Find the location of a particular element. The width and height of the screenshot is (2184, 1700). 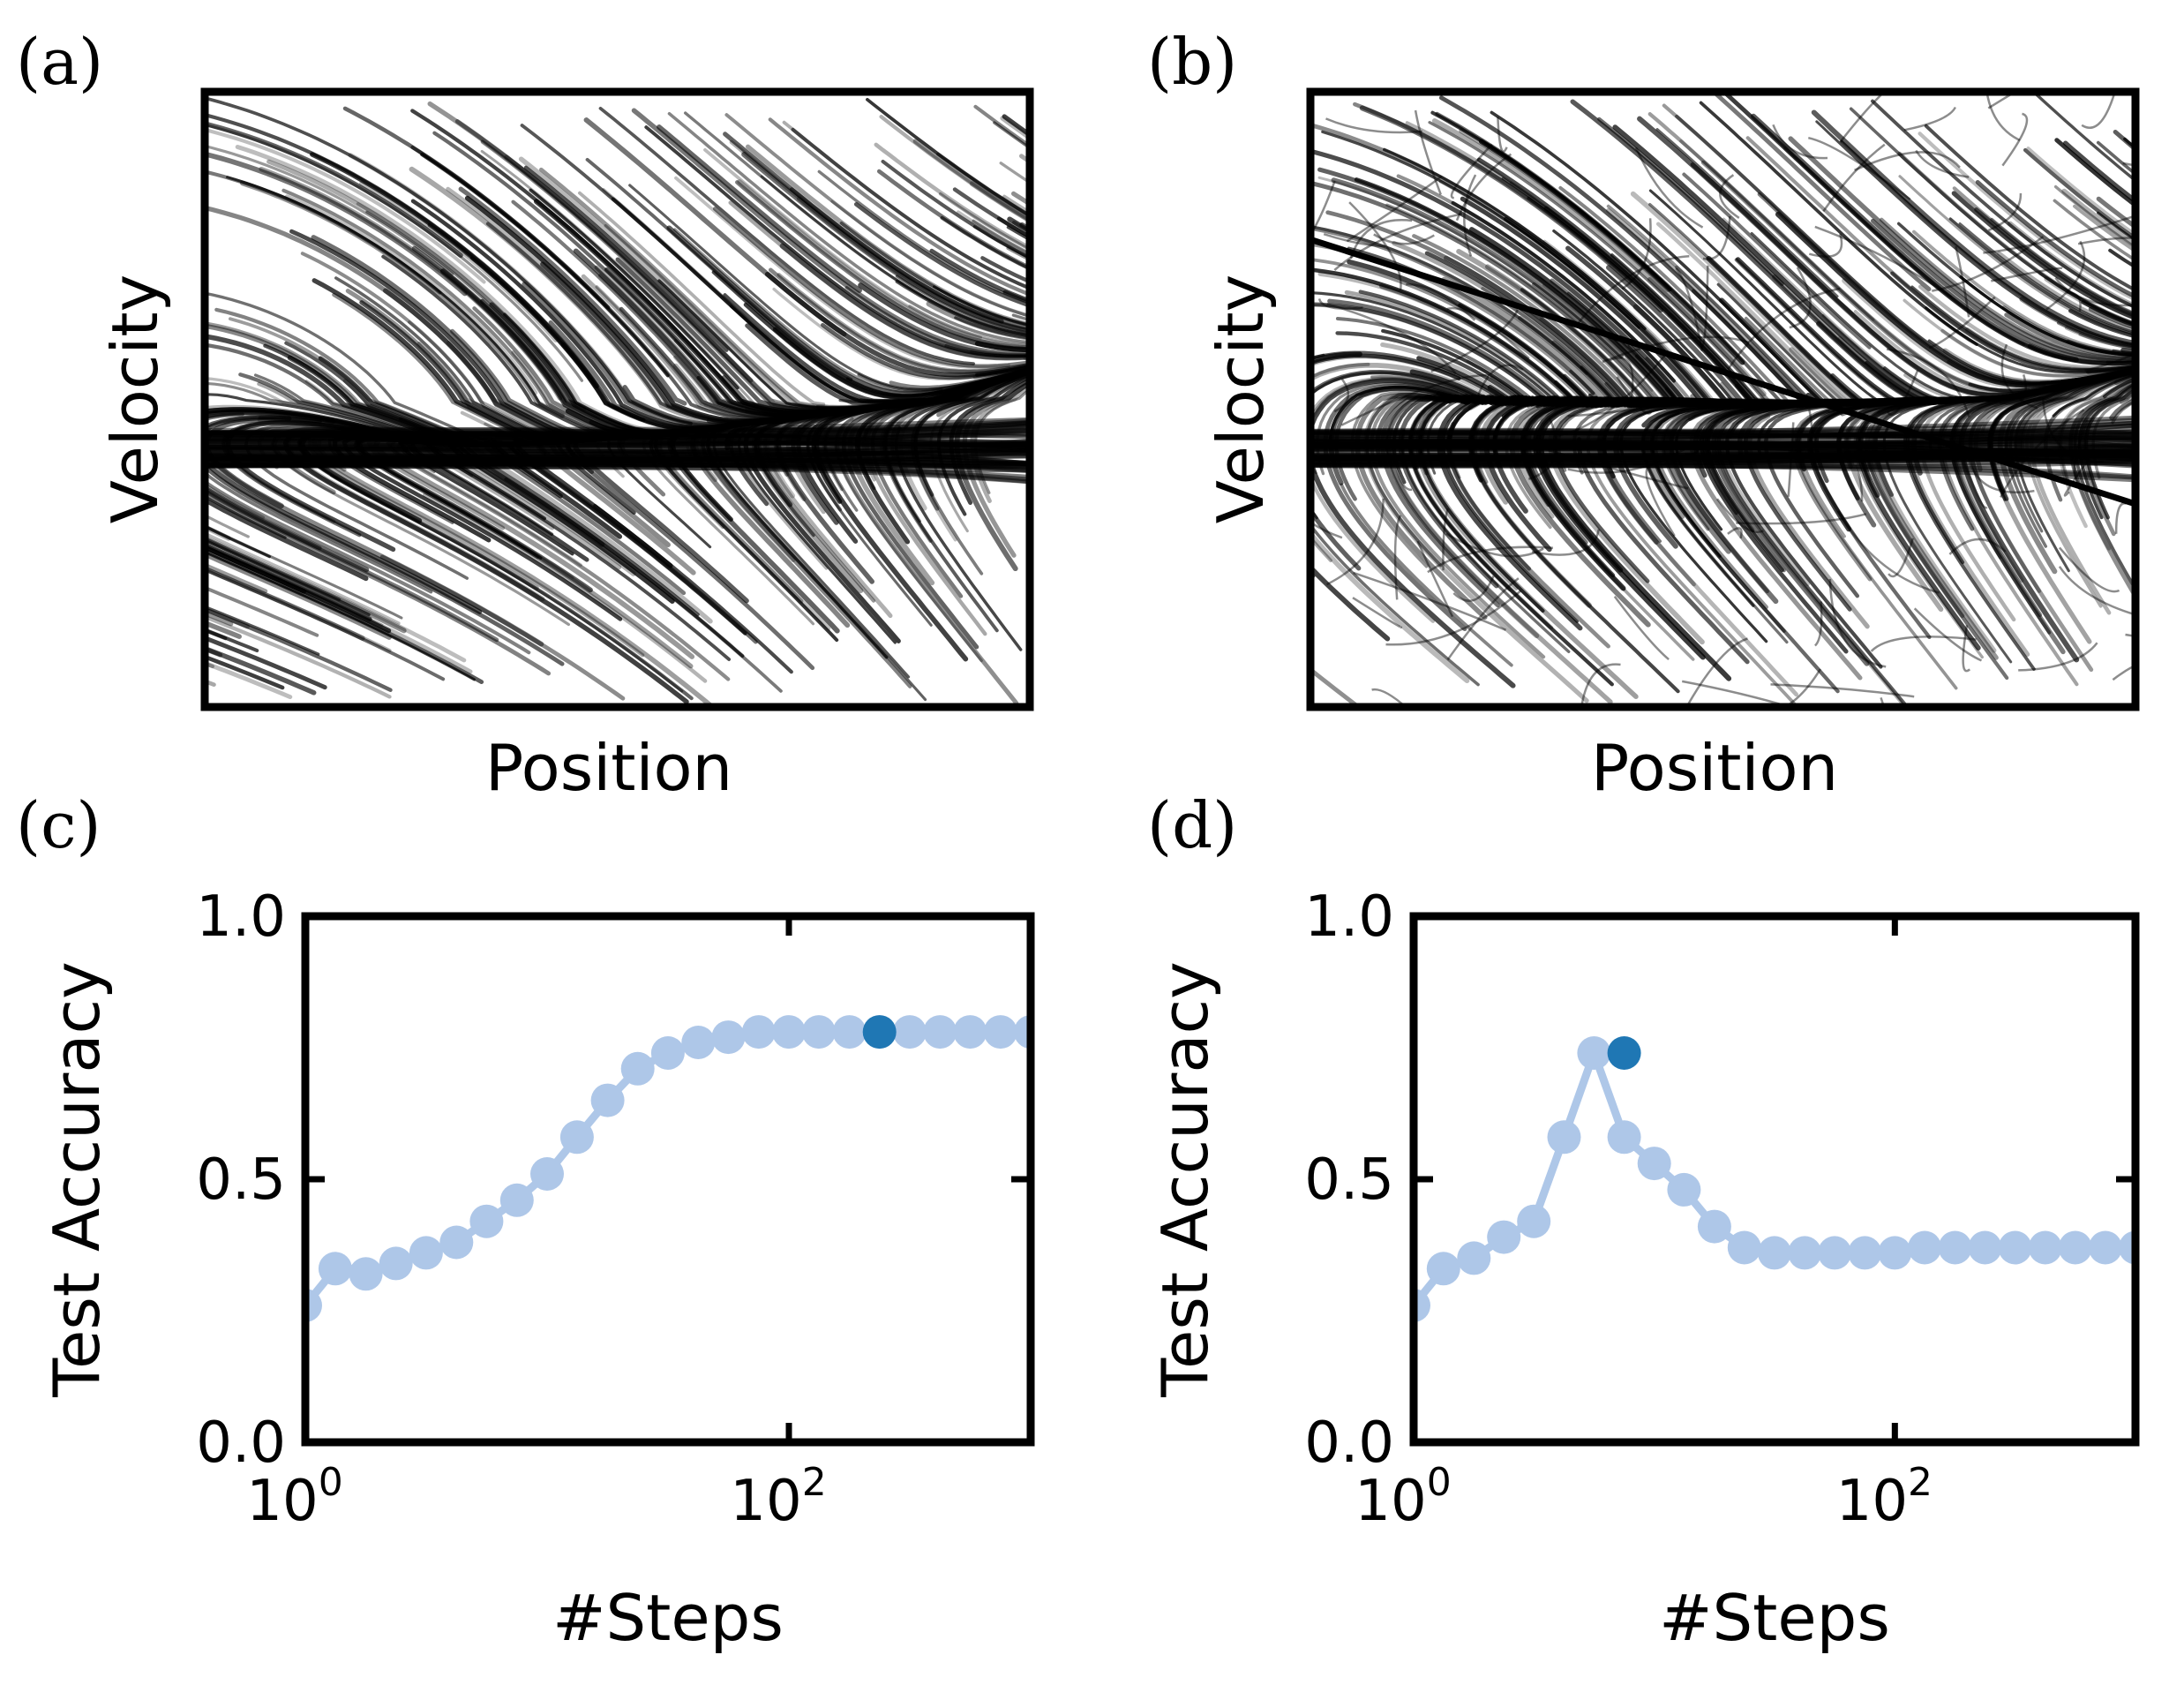

ylabel-d: Test Accuracy is located at coordinates (1185, 1179).